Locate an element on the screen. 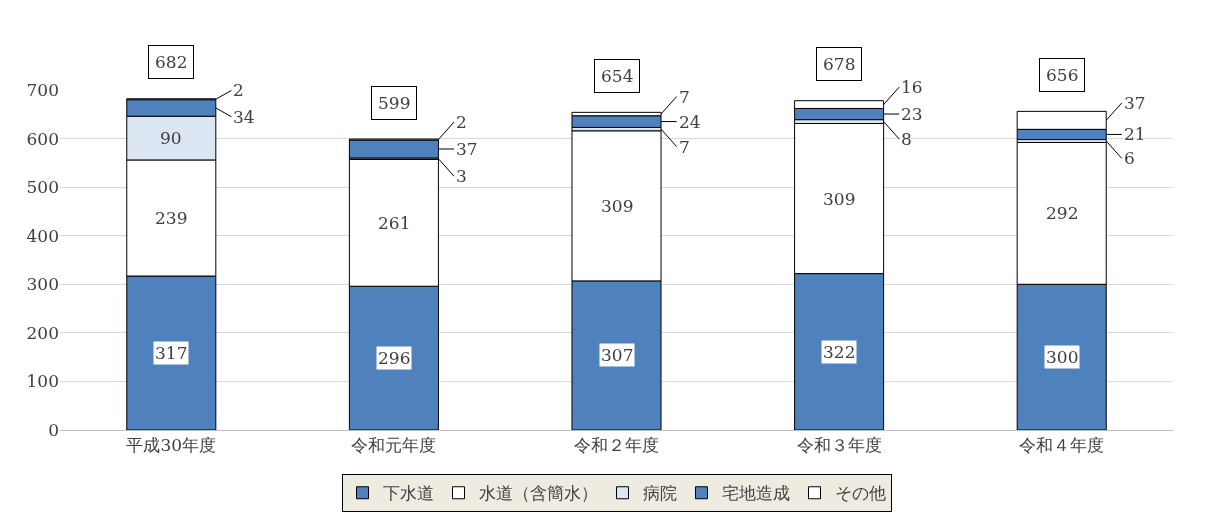 The width and height of the screenshot is (1213, 524). data-label: 24 is located at coordinates (690, 122).